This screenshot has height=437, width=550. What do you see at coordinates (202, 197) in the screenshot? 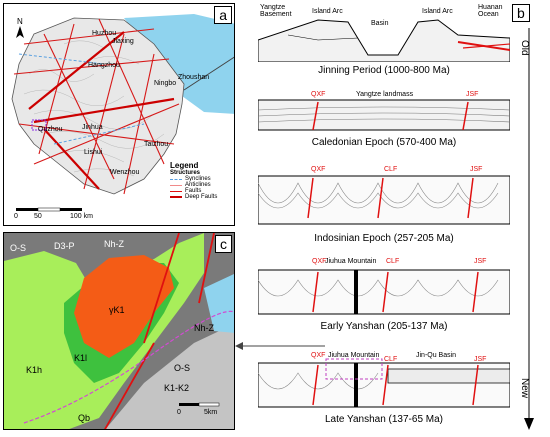
I see `legend-item-deep-faults: Deep Faults` at bounding box center [202, 197].